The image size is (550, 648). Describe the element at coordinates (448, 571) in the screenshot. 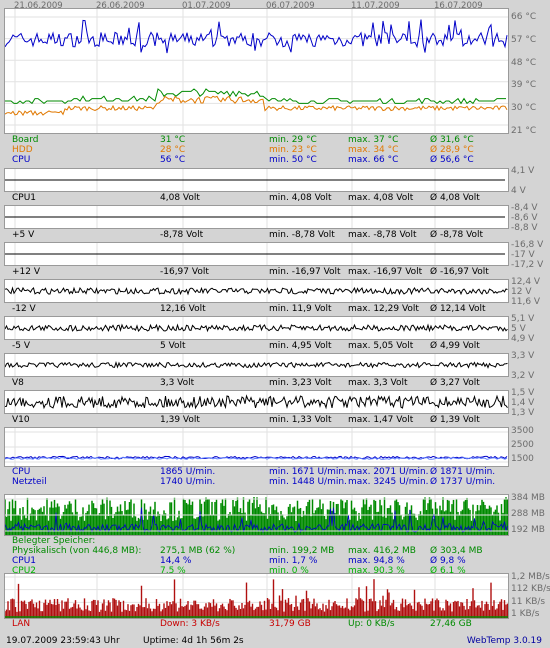

I see `legend-avg: Ø 6,1 %` at that location.